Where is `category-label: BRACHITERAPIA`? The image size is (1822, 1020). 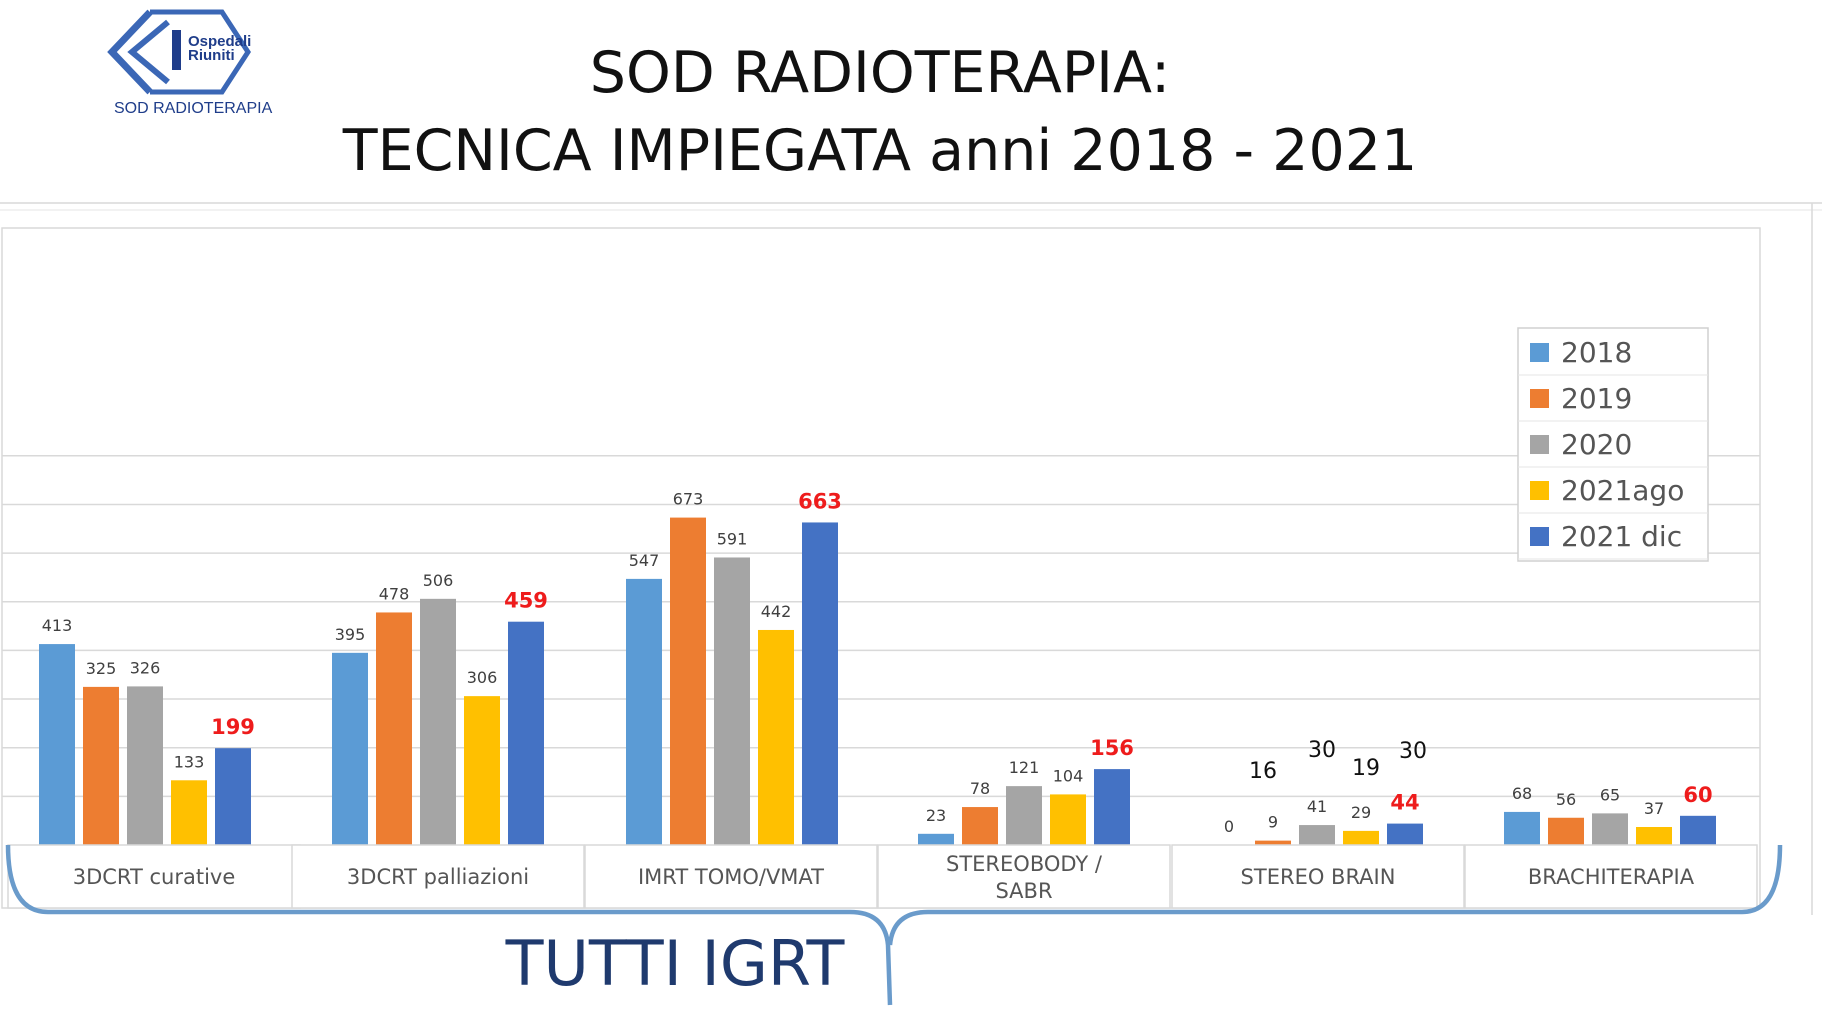 category-label: BRACHITERAPIA is located at coordinates (1611, 877).